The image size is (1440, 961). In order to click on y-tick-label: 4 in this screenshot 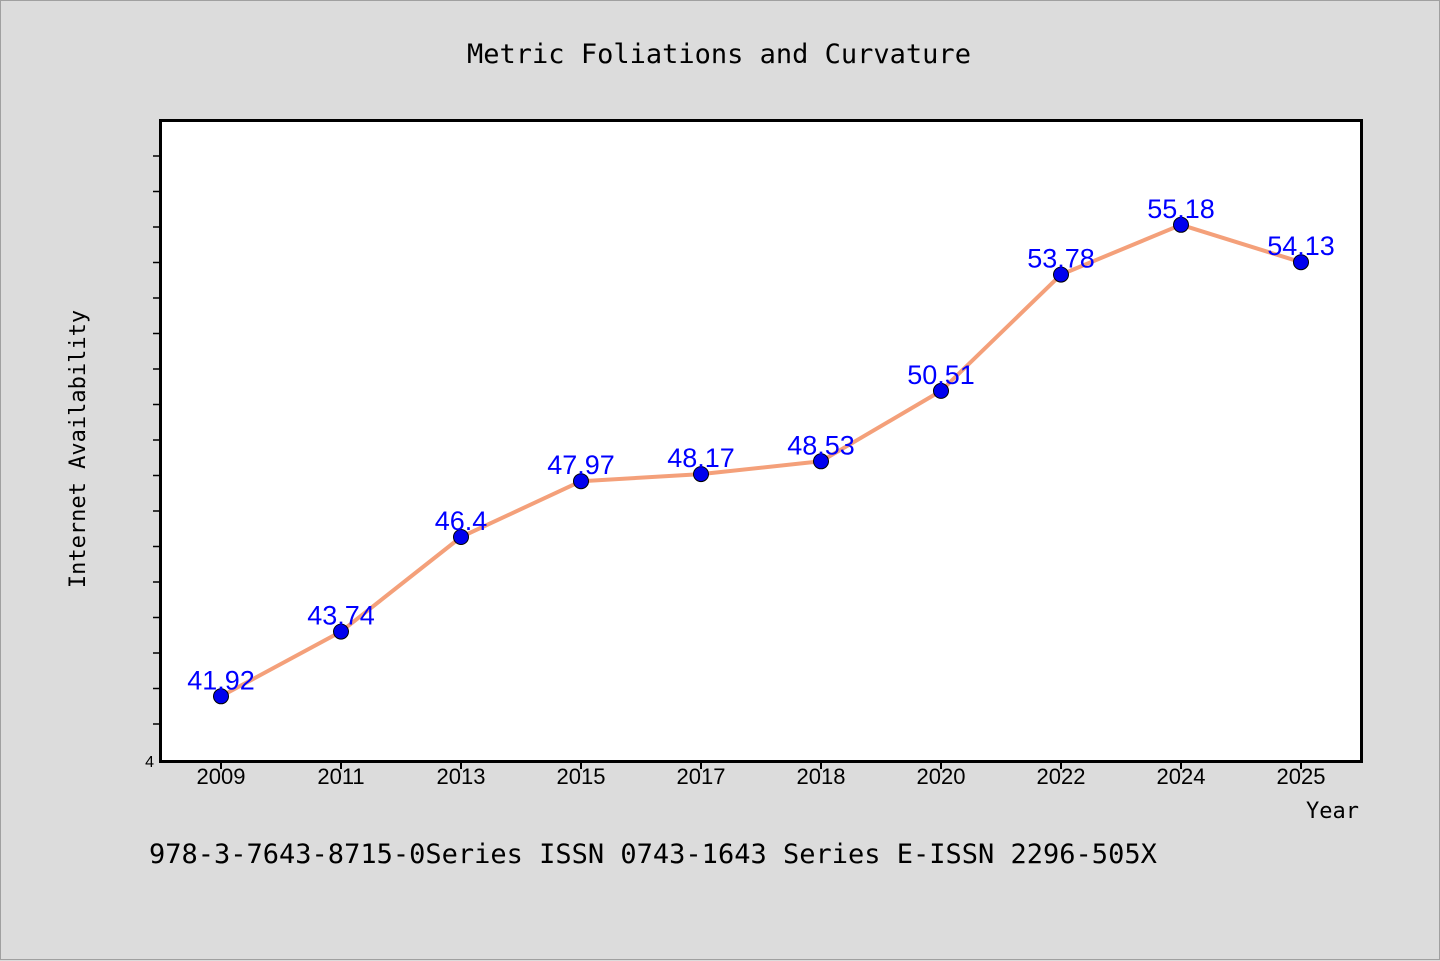, I will do `click(149, 762)`.